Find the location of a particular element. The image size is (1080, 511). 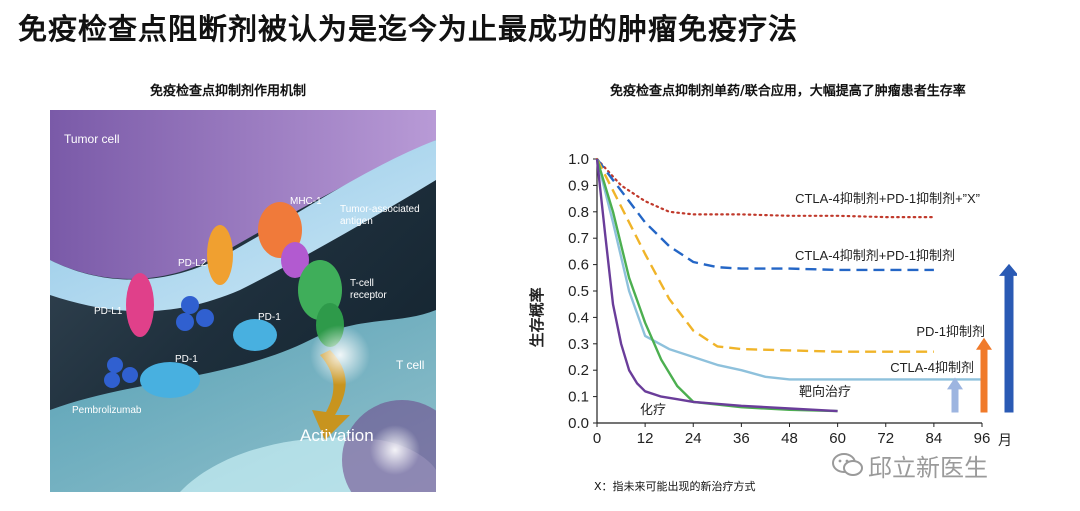

y-tick-label: 0.1 is located at coordinates (578, 397).